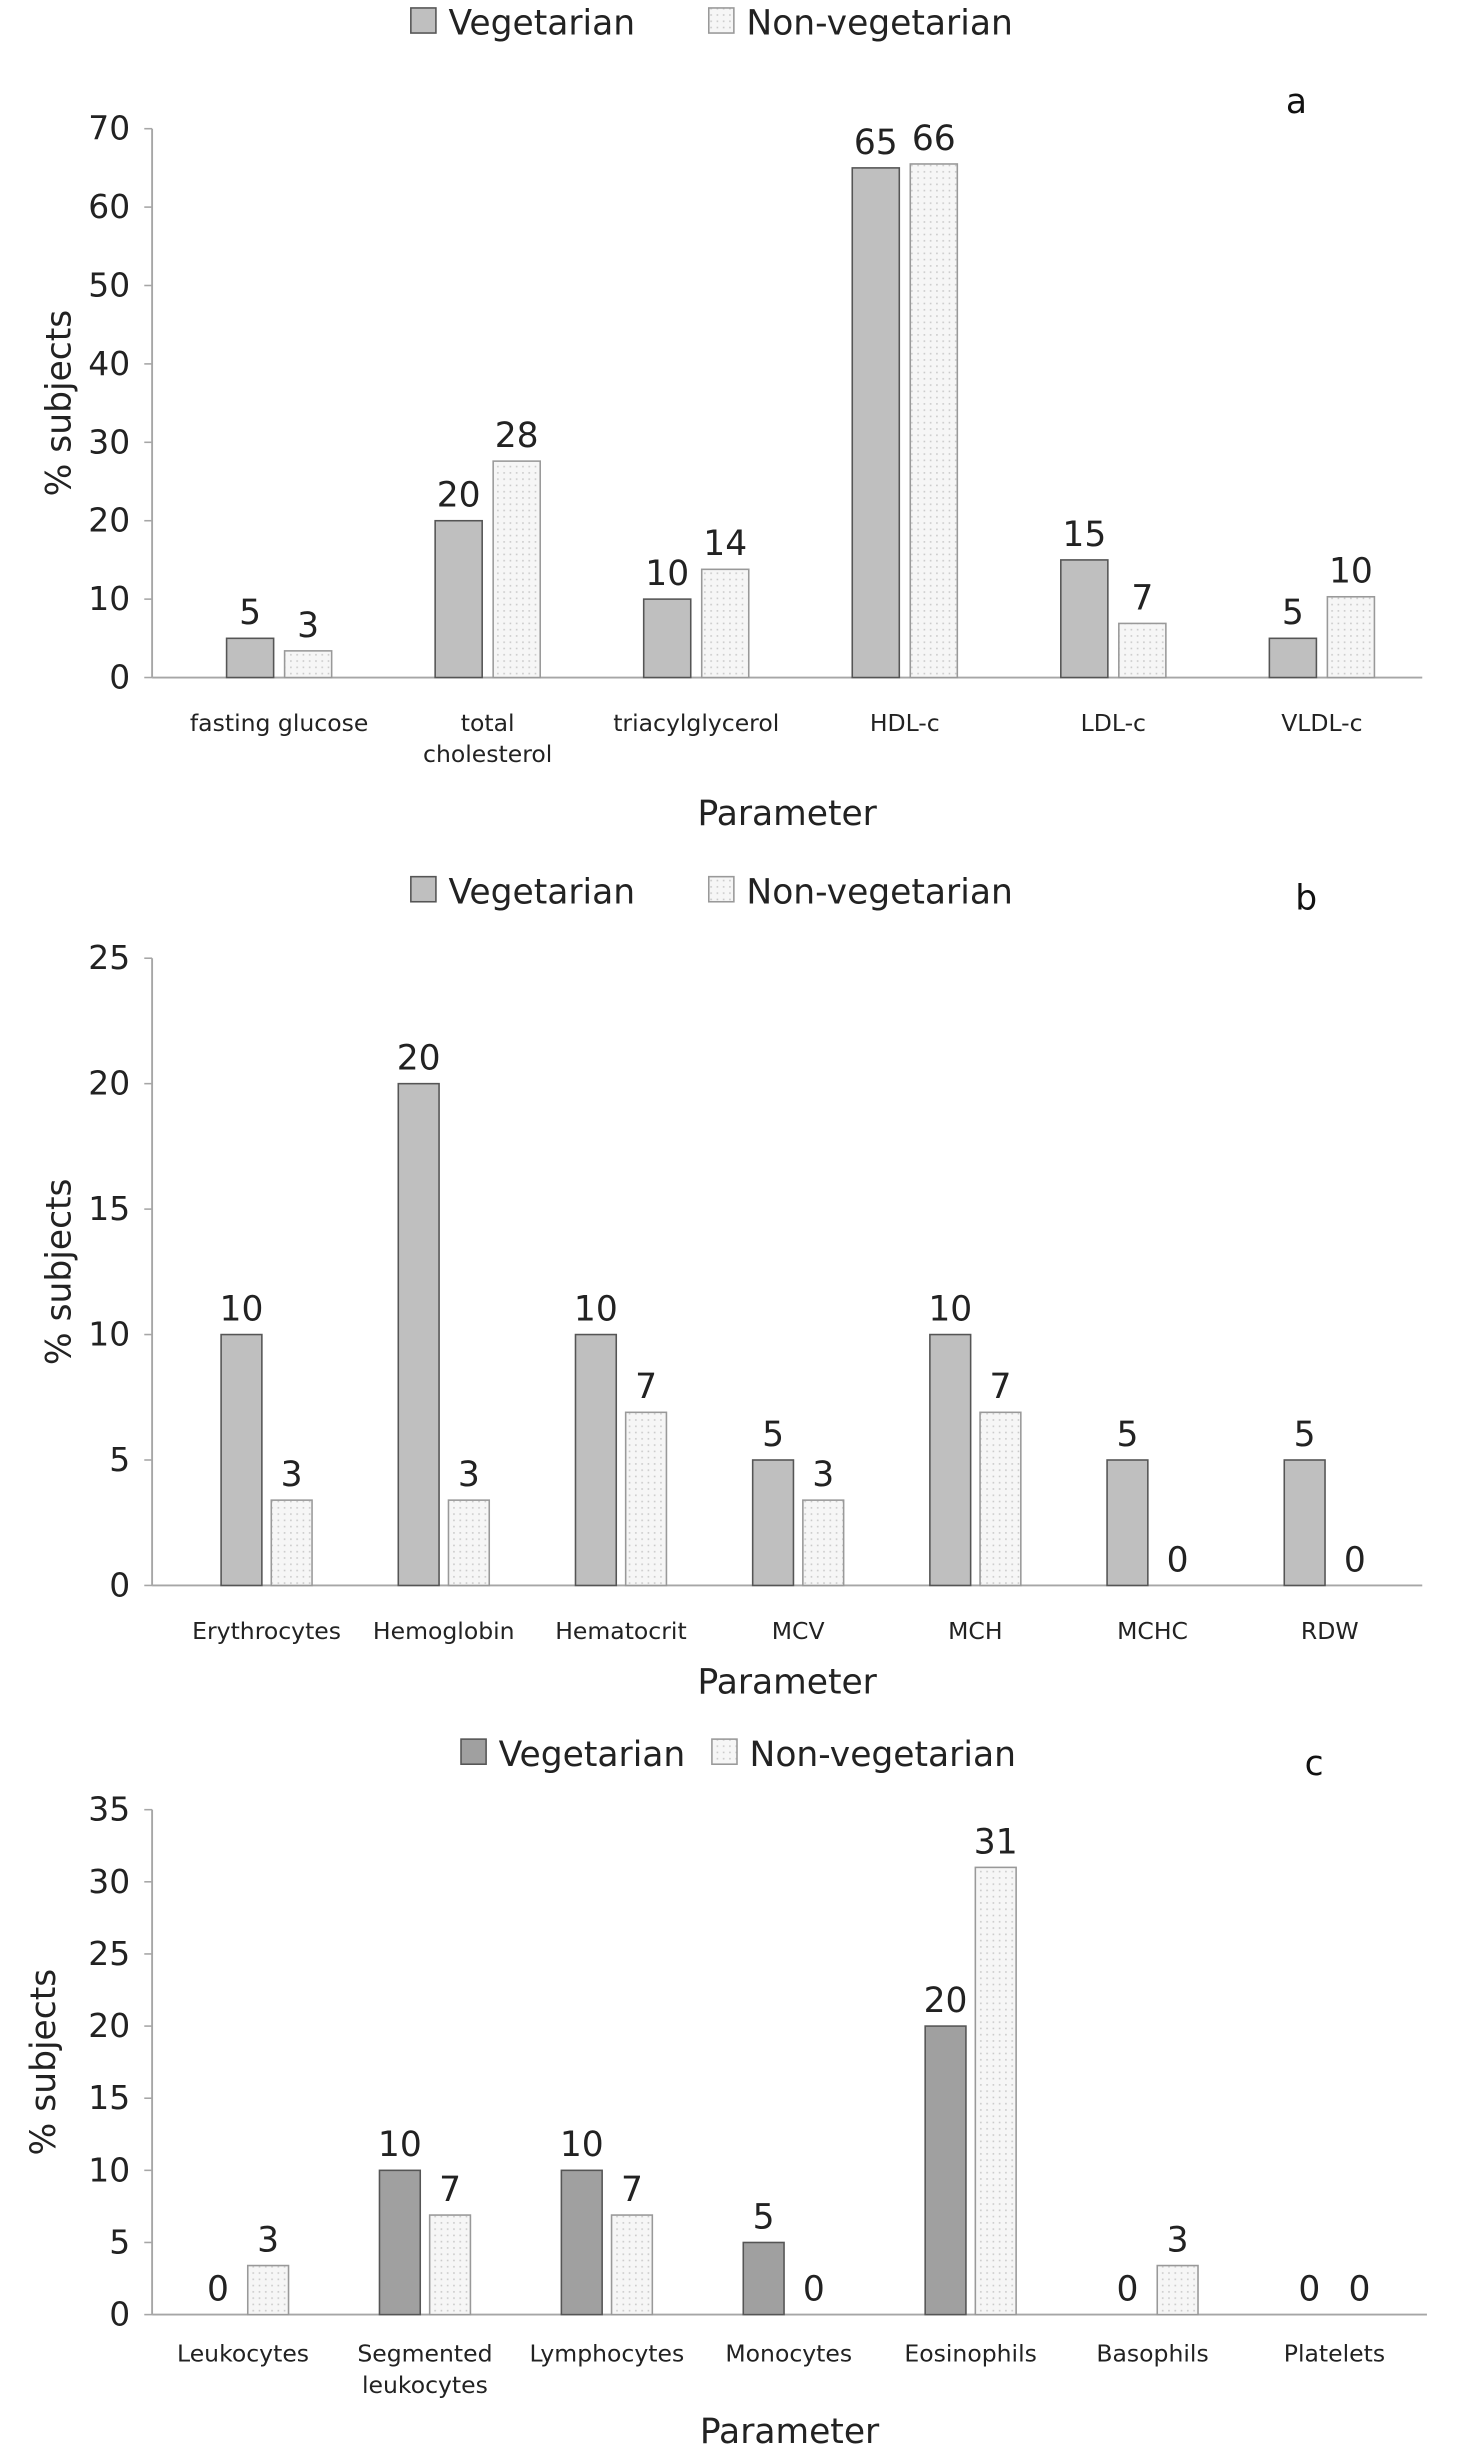  Describe the element at coordinates (266, 1631) in the screenshot. I see `x-tick-label: Erythrocytes` at that location.